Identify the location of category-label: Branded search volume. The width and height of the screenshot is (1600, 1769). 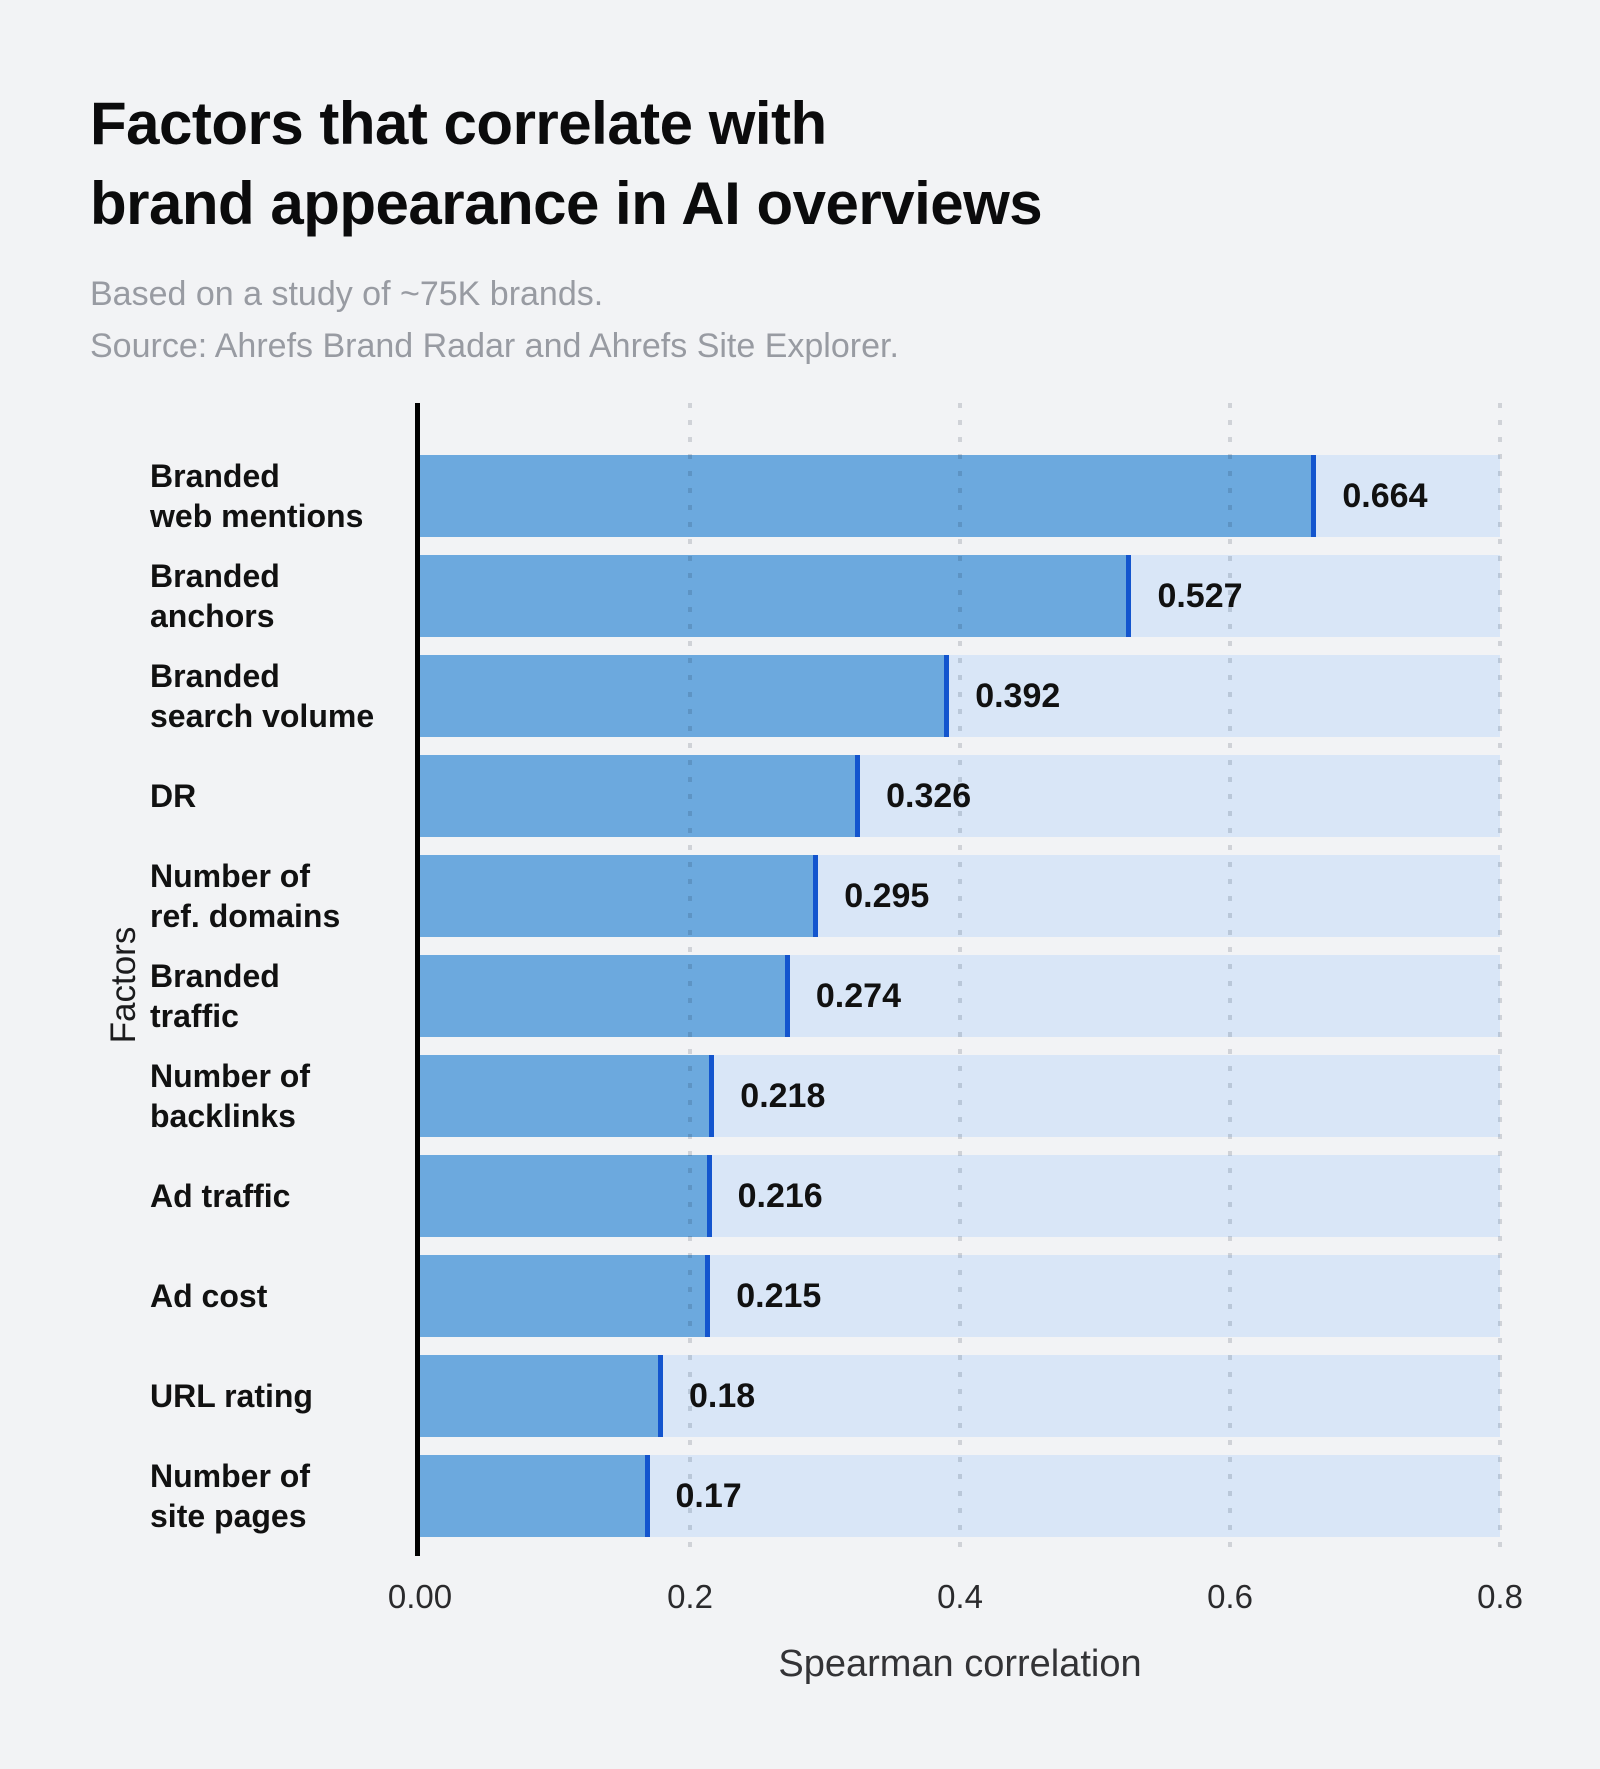
(262, 696).